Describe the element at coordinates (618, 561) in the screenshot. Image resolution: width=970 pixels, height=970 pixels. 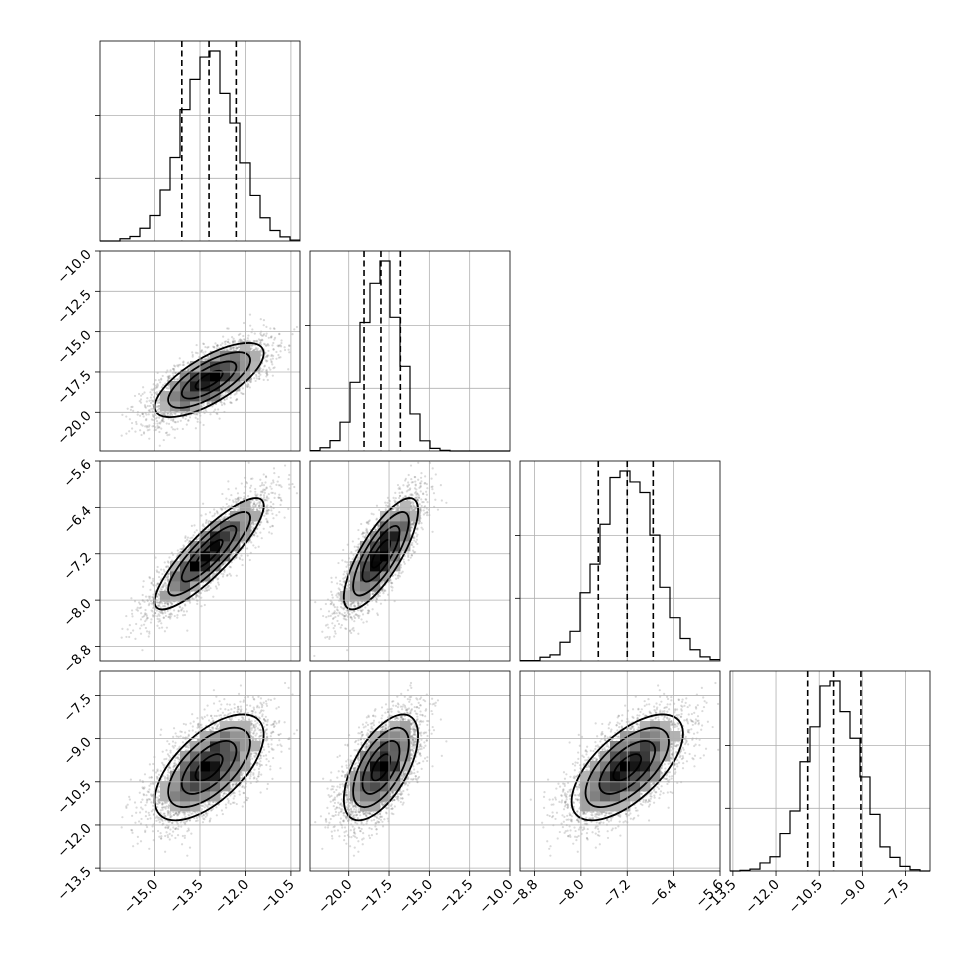
I see `histogram-panel` at that location.